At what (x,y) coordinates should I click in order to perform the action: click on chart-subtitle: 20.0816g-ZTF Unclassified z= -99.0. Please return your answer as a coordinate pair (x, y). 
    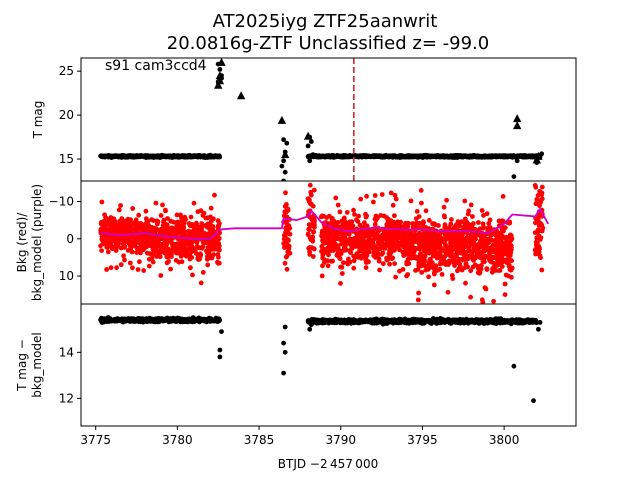
    Looking at the image, I should click on (328, 43).